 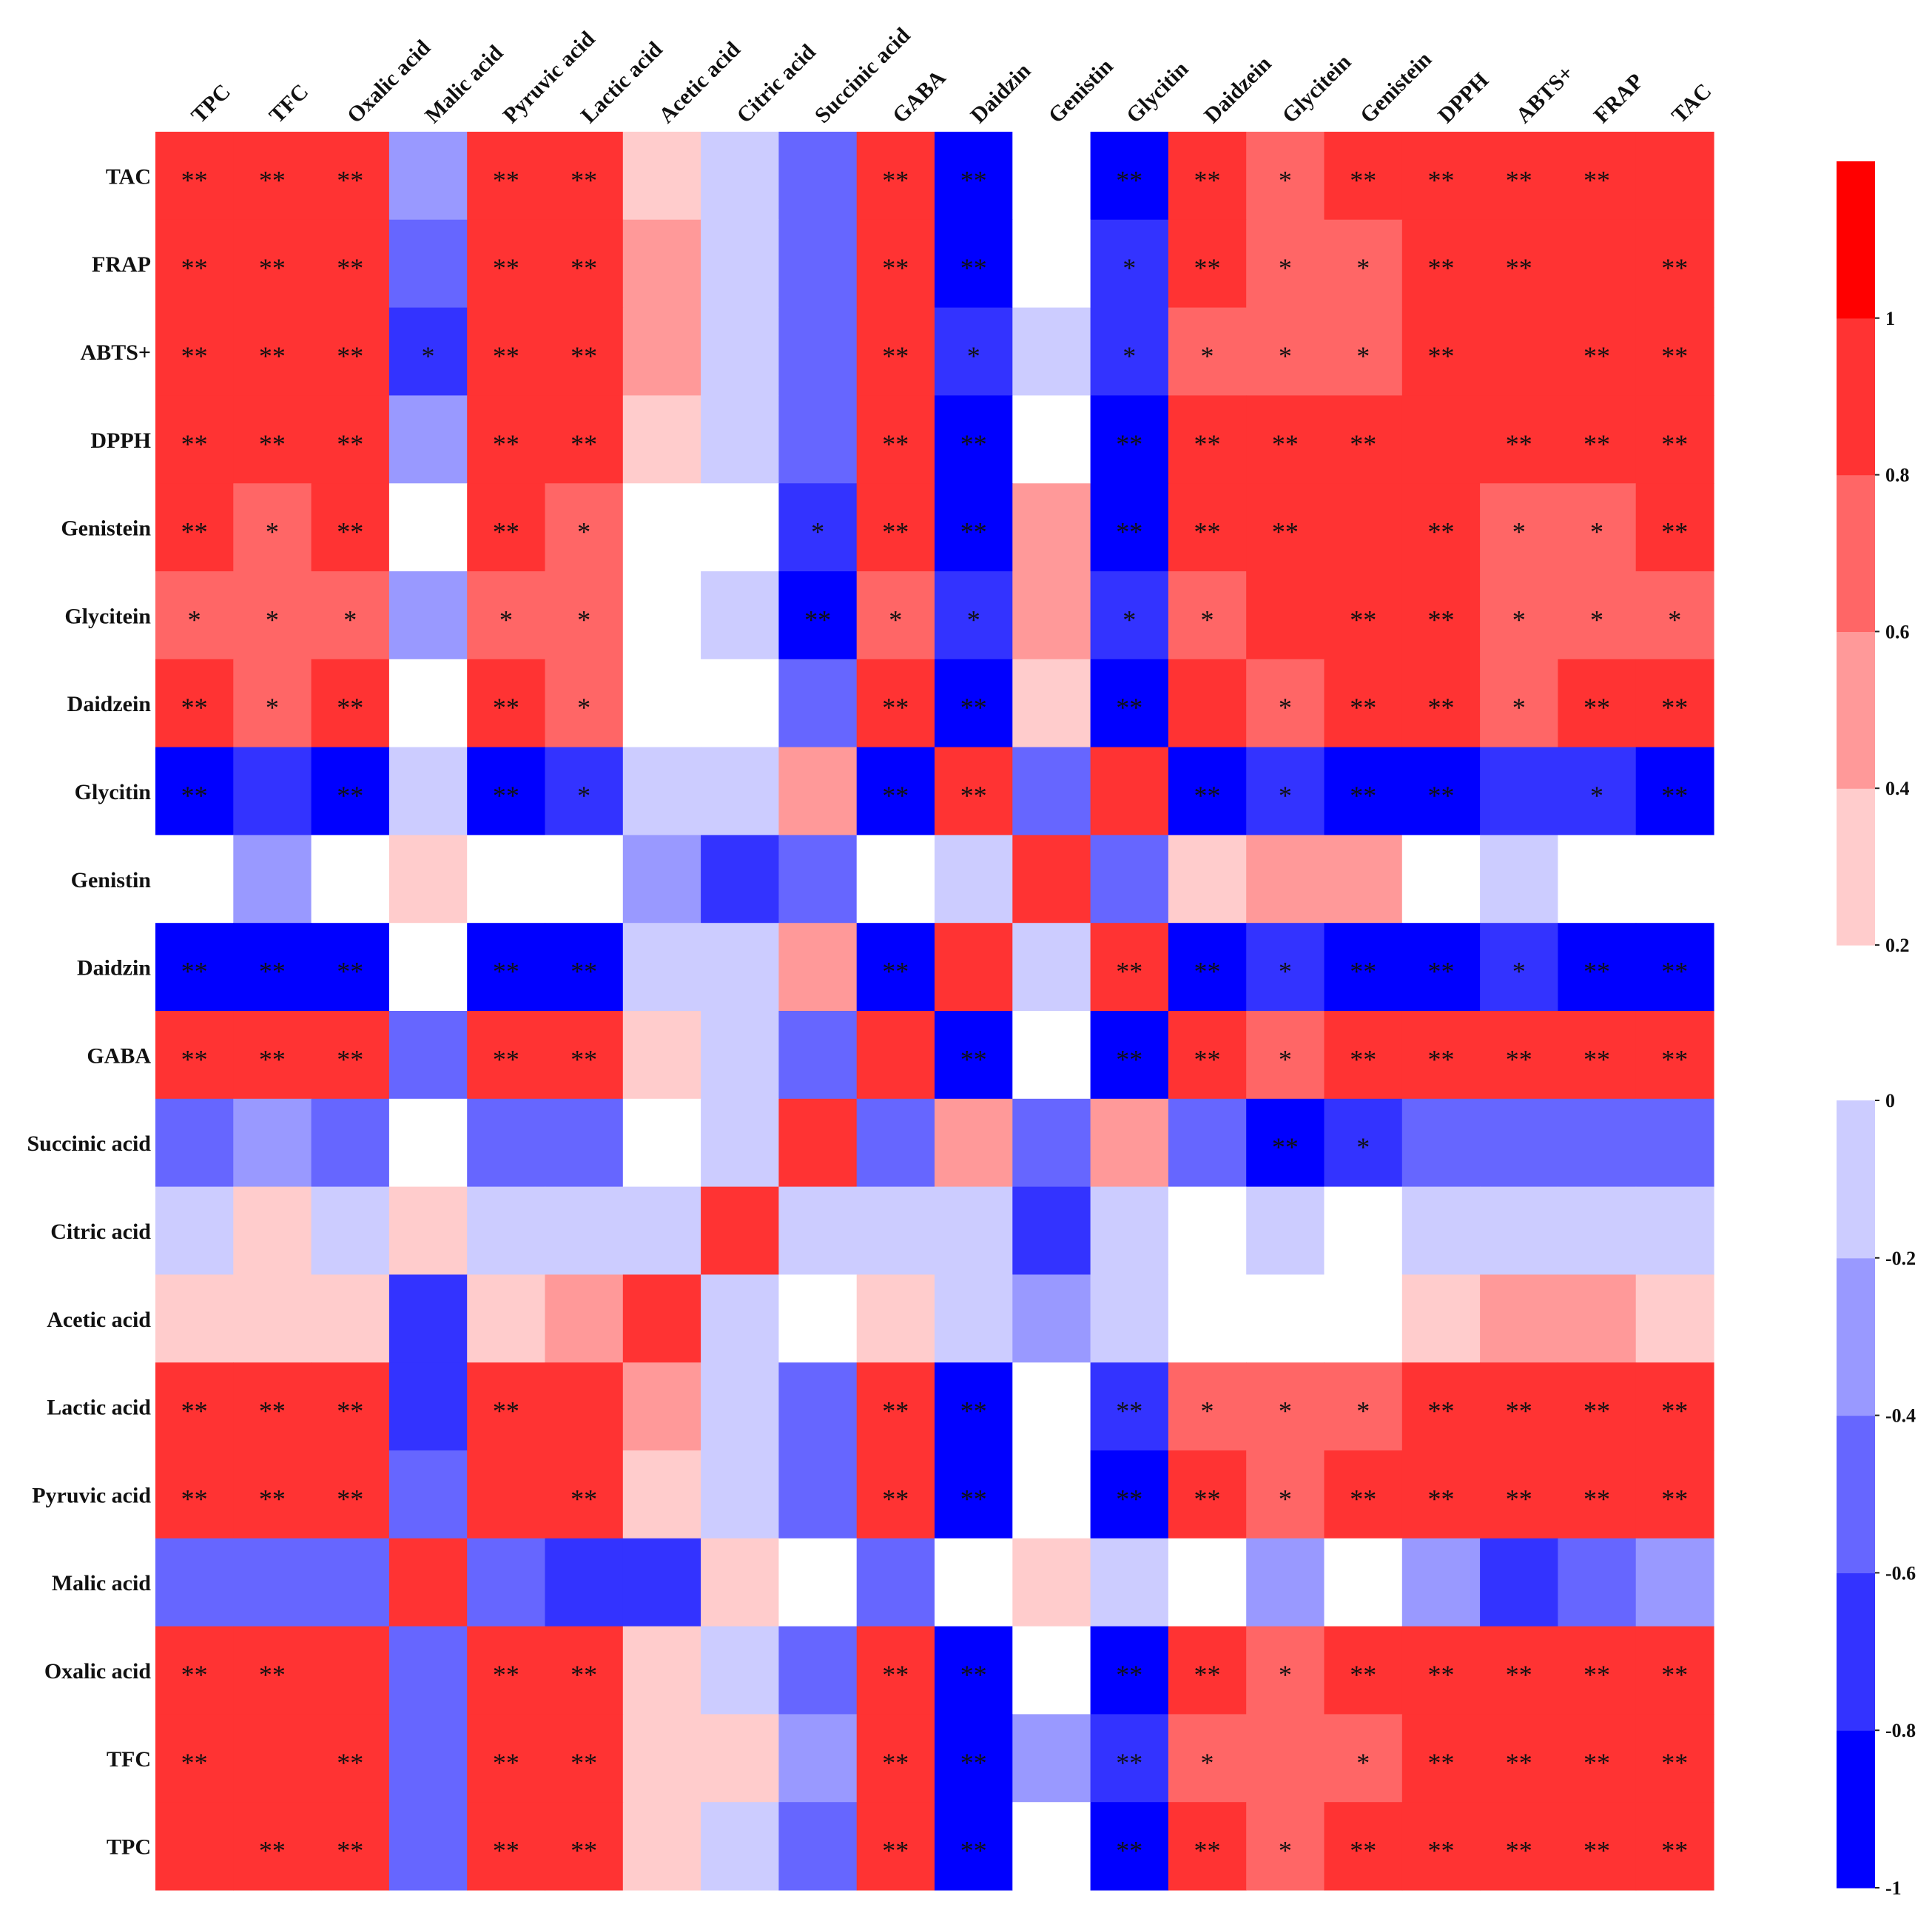 I want to click on row-label-frap: FRAP, so click(x=122, y=265).